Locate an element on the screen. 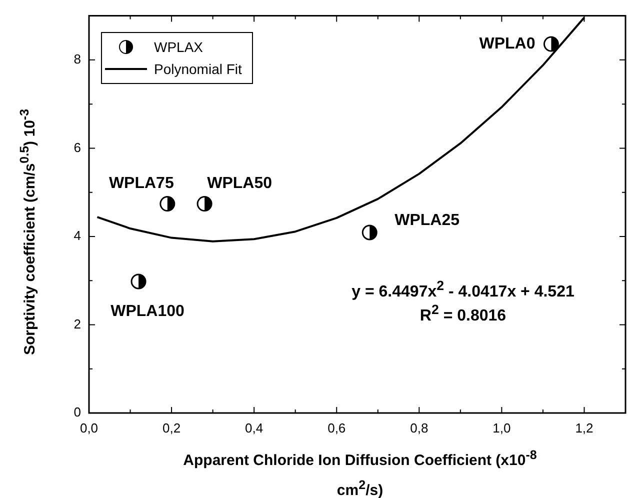 Image resolution: width=636 pixels, height=498 pixels. x-tick-label: 0,2 is located at coordinates (171, 428).